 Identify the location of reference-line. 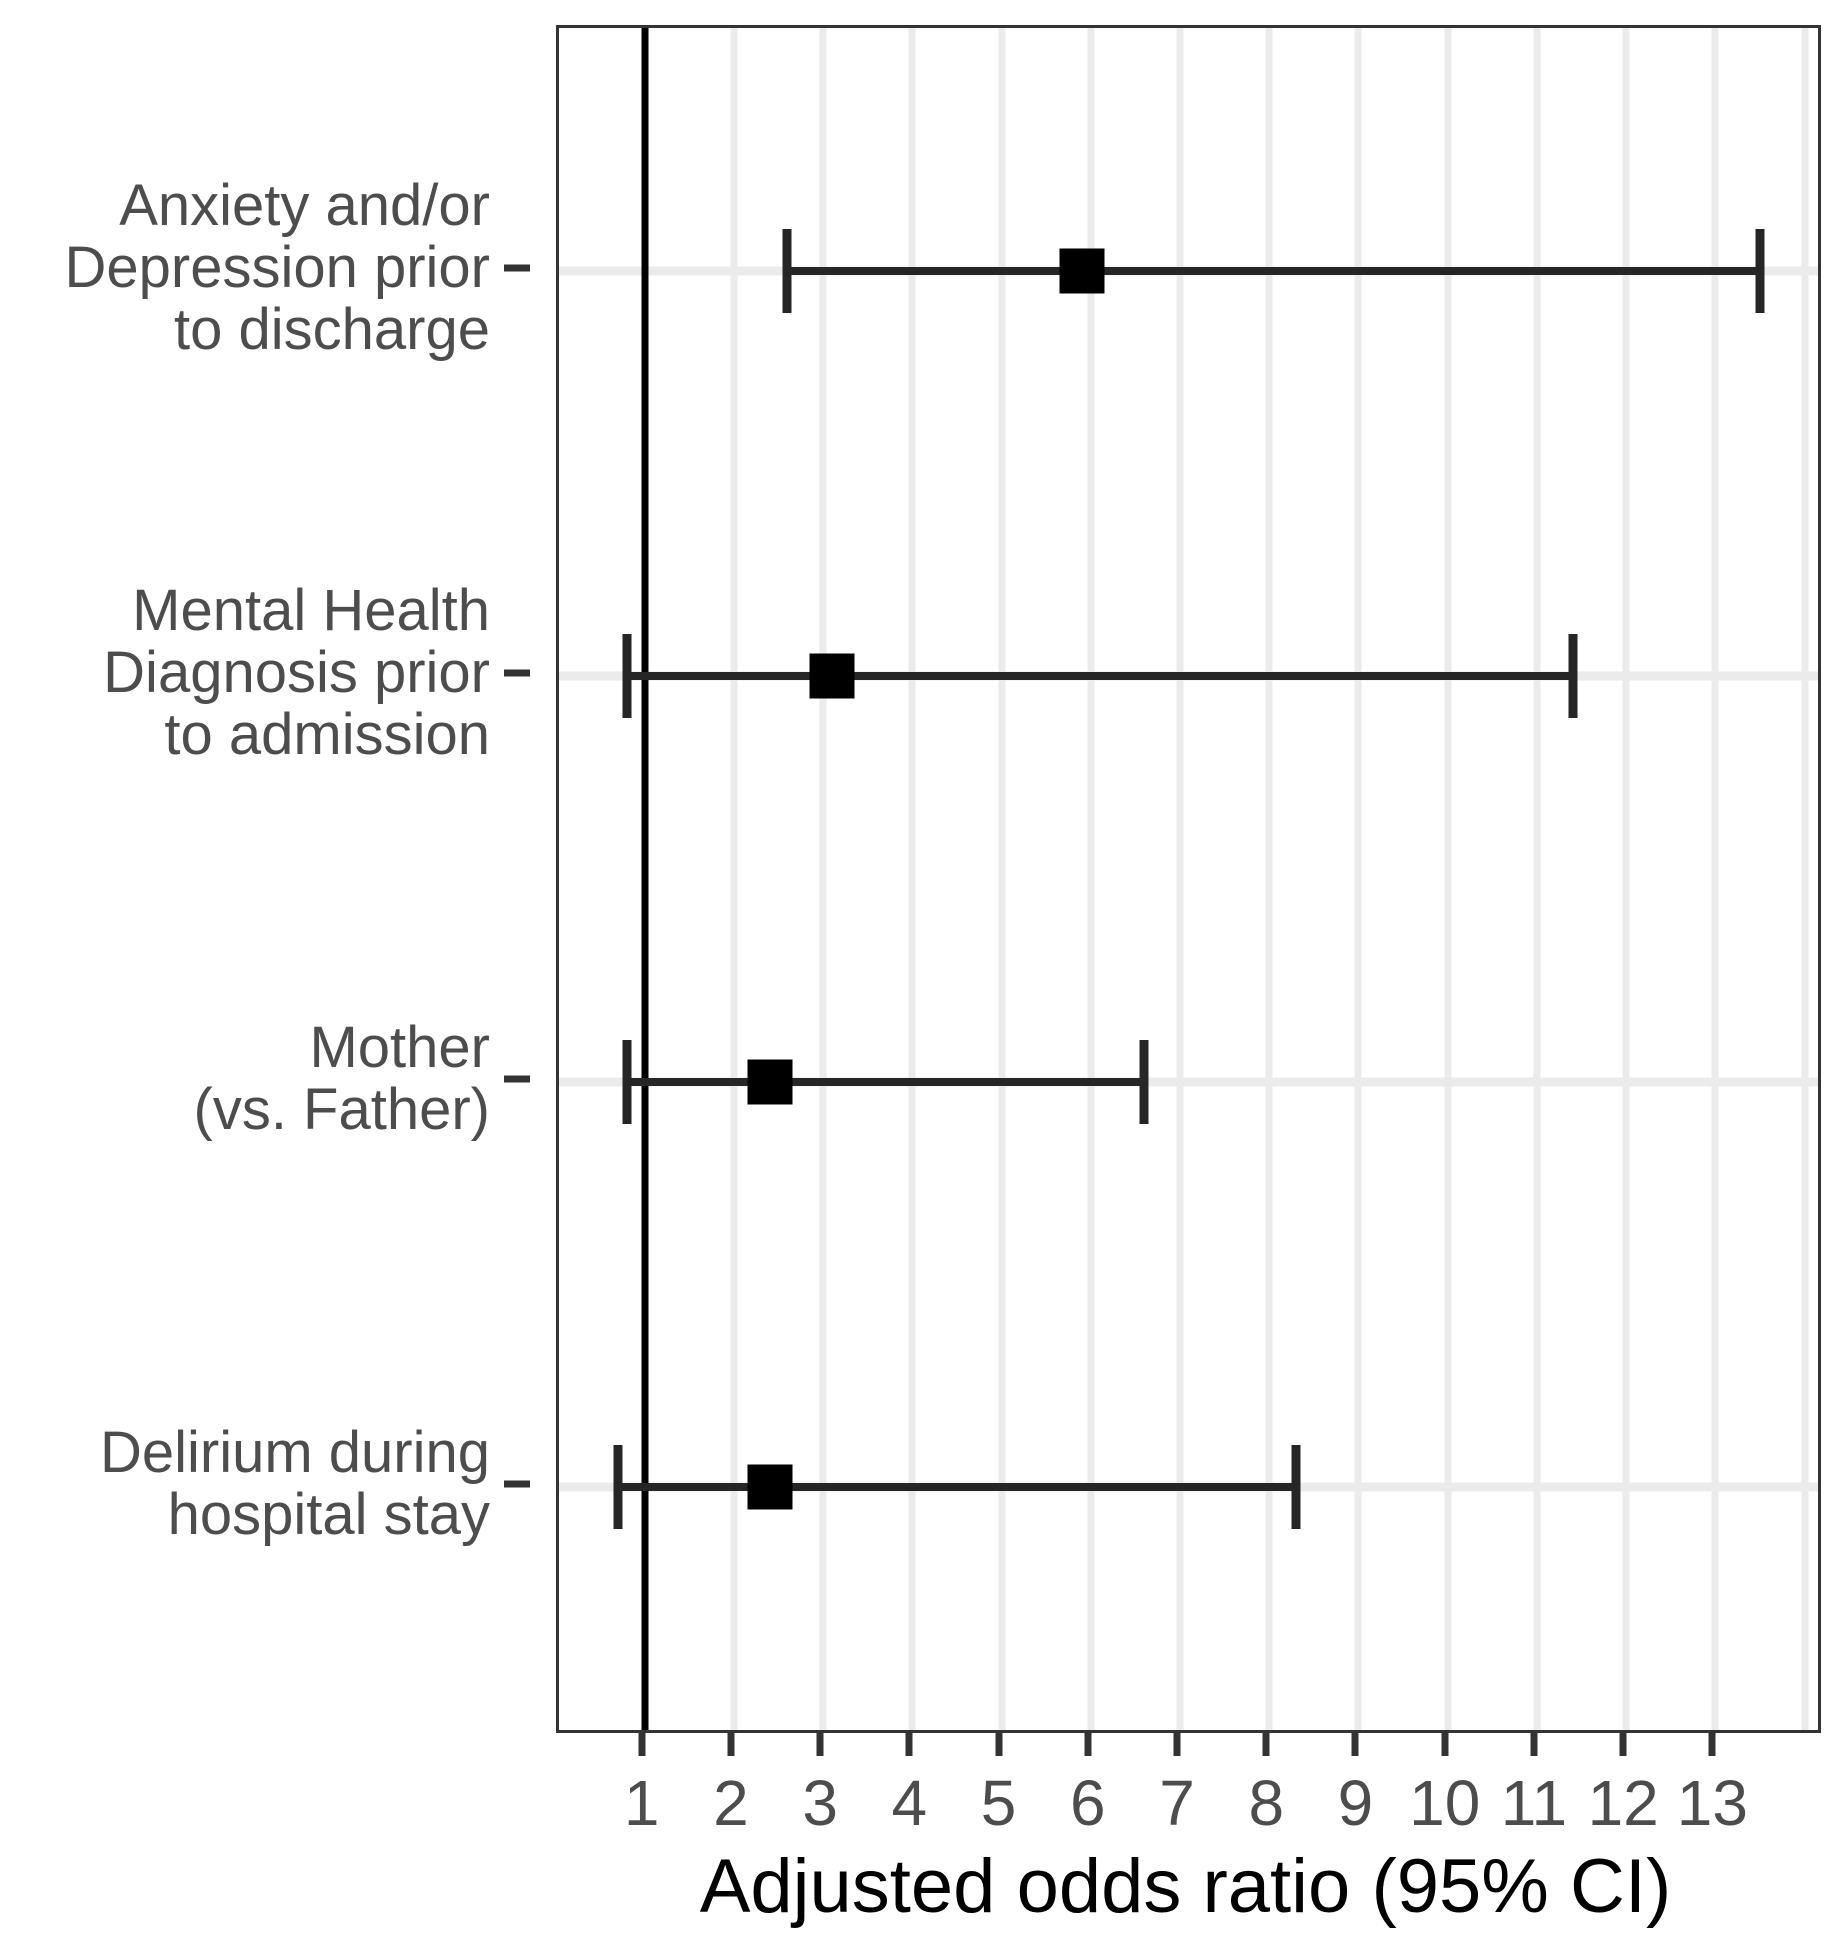
(645, 879).